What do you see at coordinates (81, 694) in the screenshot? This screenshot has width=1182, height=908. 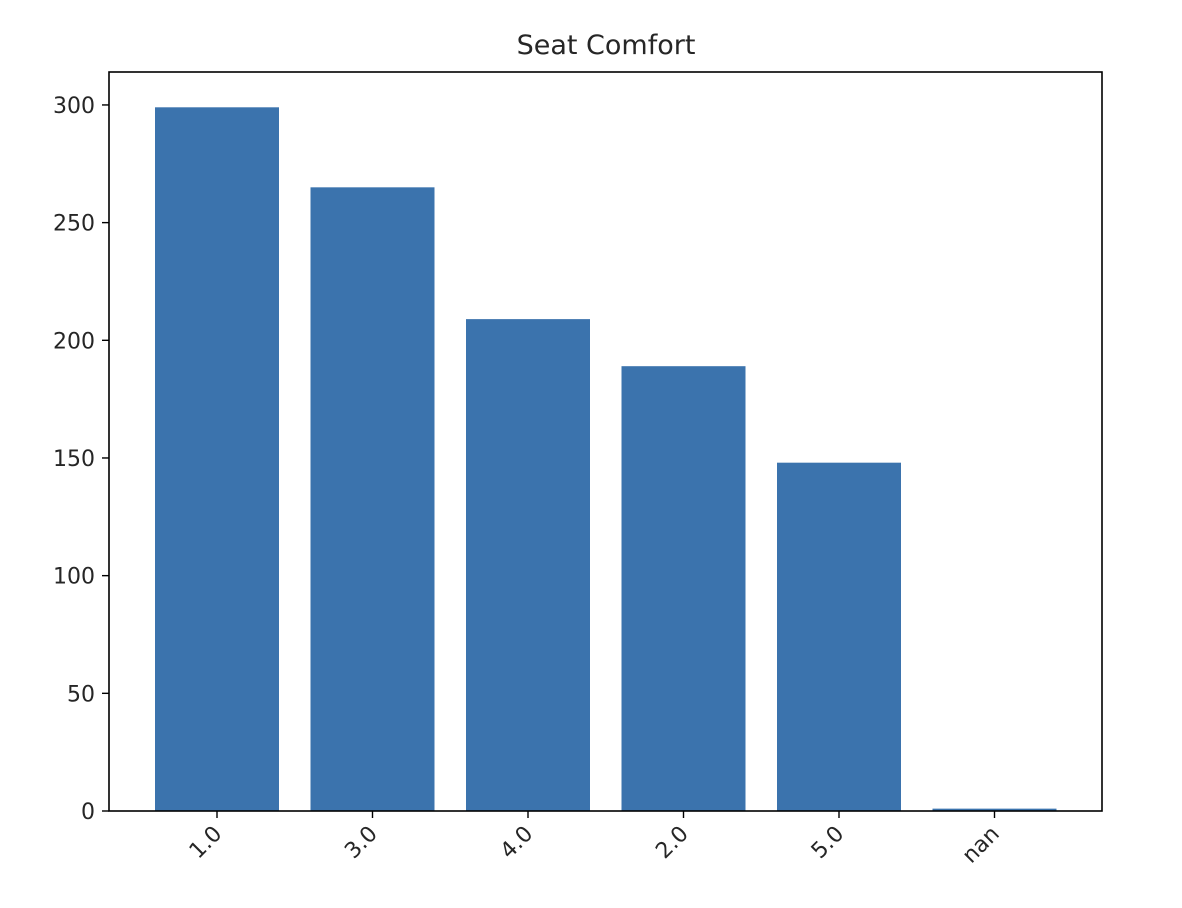 I see `y-tick-label: 50` at bounding box center [81, 694].